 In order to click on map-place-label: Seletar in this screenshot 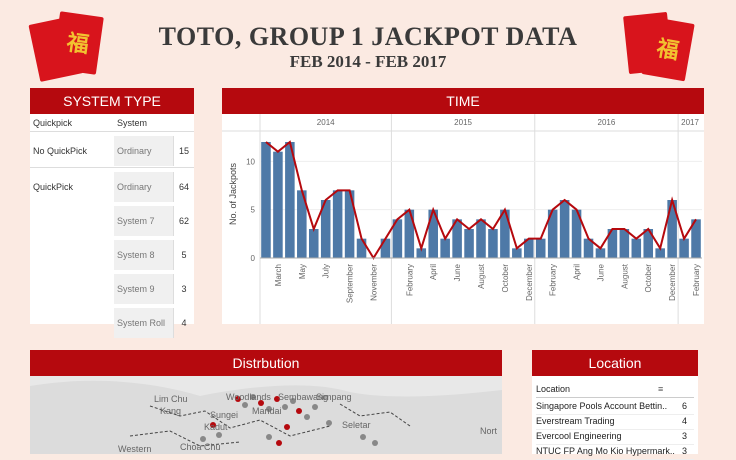, I will do `click(356, 425)`.